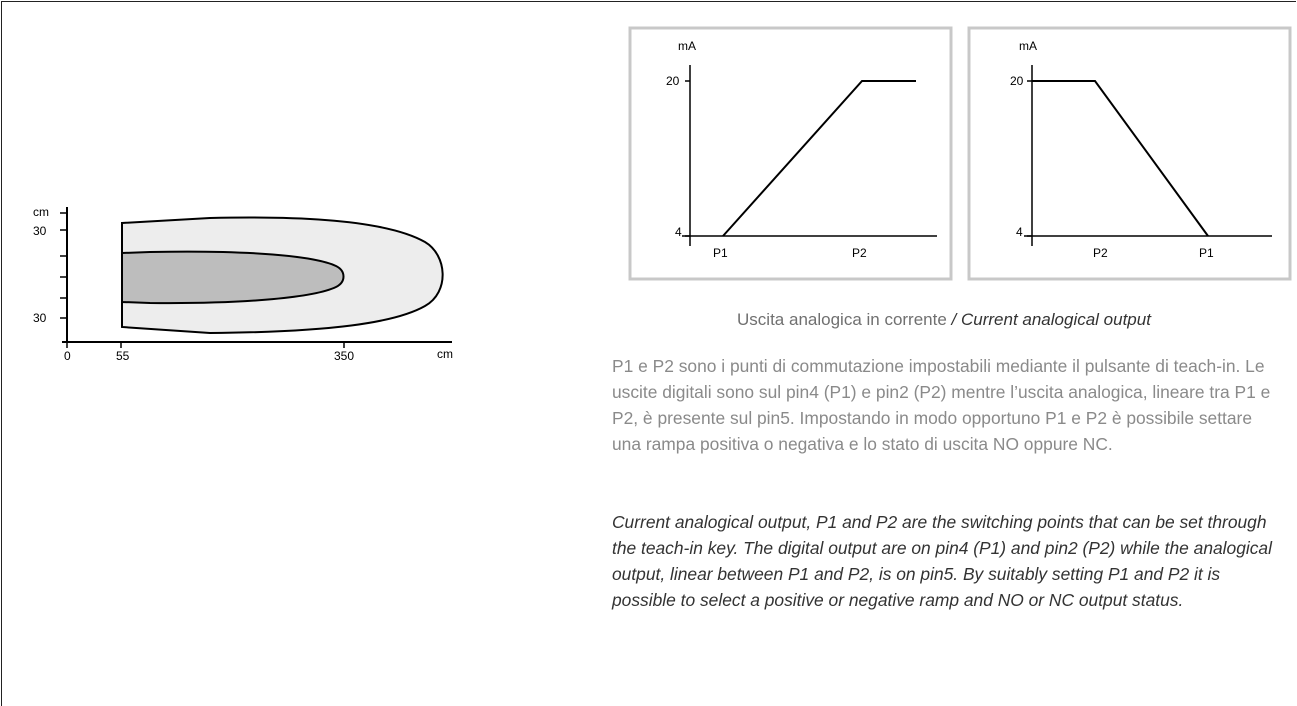 This screenshot has width=1297, height=706. I want to click on beam-x-tick-label: 55, so click(123, 356).